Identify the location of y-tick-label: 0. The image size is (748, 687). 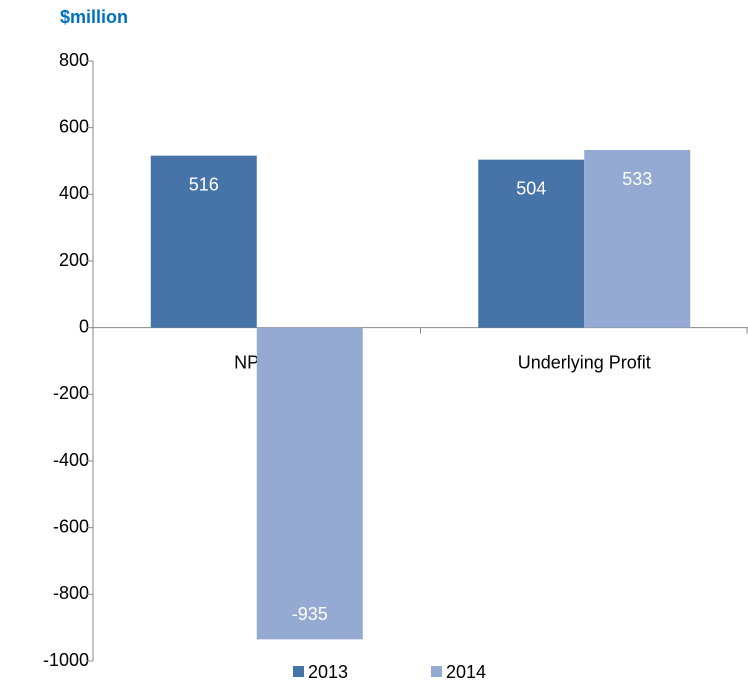
(84, 326).